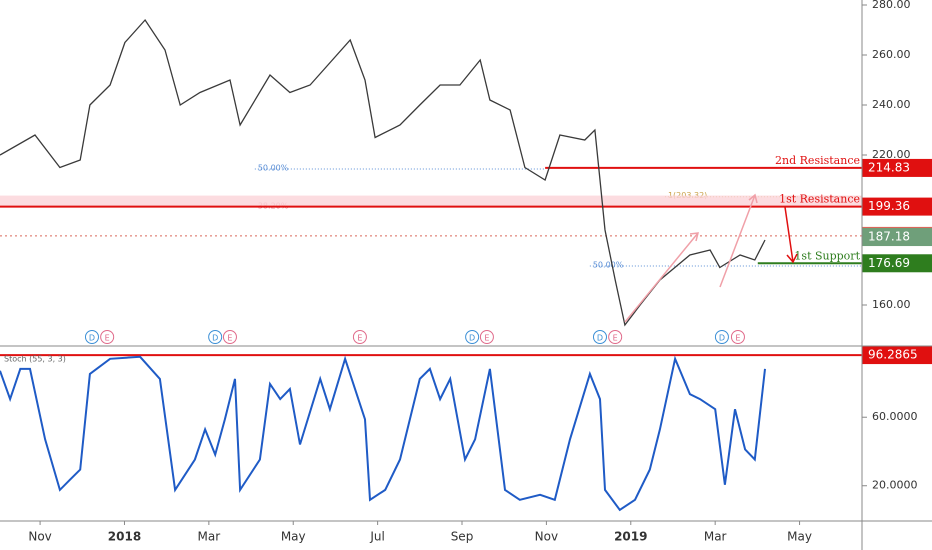 The width and height of the screenshot is (932, 550). Describe the element at coordinates (891, 104) in the screenshot. I see `y-tick-label: 240.00` at that location.